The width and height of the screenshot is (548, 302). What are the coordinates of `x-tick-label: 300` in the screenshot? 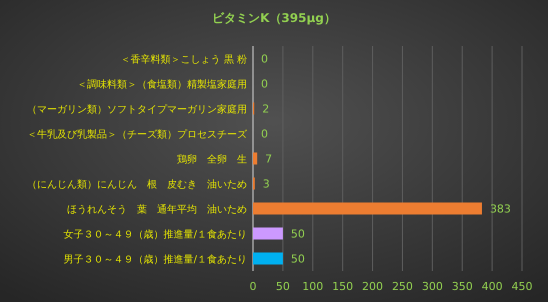 It's located at (432, 286).